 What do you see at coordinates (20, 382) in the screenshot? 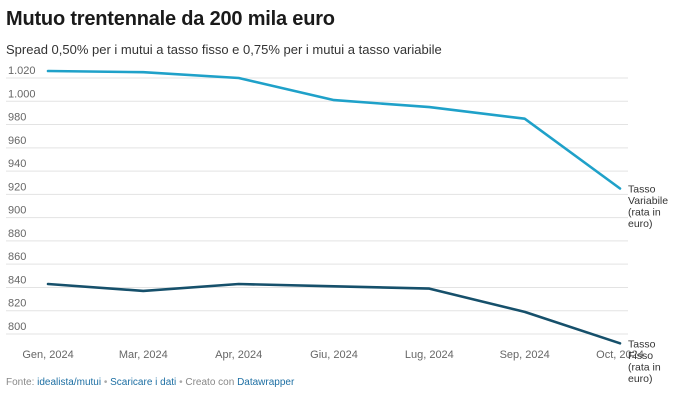
I see `footer-source-prefix: Fonte:` at bounding box center [20, 382].